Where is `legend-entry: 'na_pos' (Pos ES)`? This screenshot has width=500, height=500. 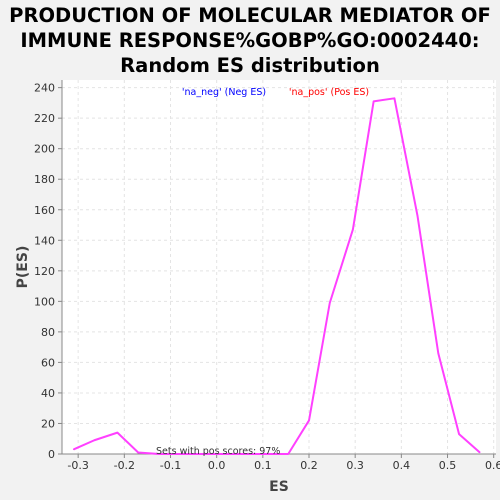
legend-entry: 'na_pos' (Pos ES) is located at coordinates (329, 92).